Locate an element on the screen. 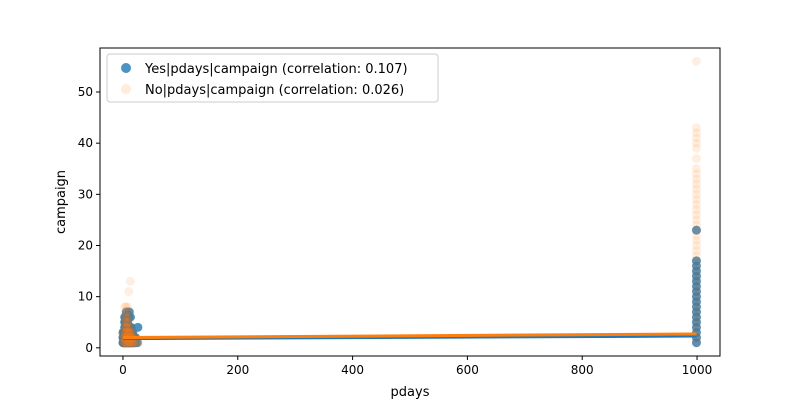  legend-box is located at coordinates (272, 78).